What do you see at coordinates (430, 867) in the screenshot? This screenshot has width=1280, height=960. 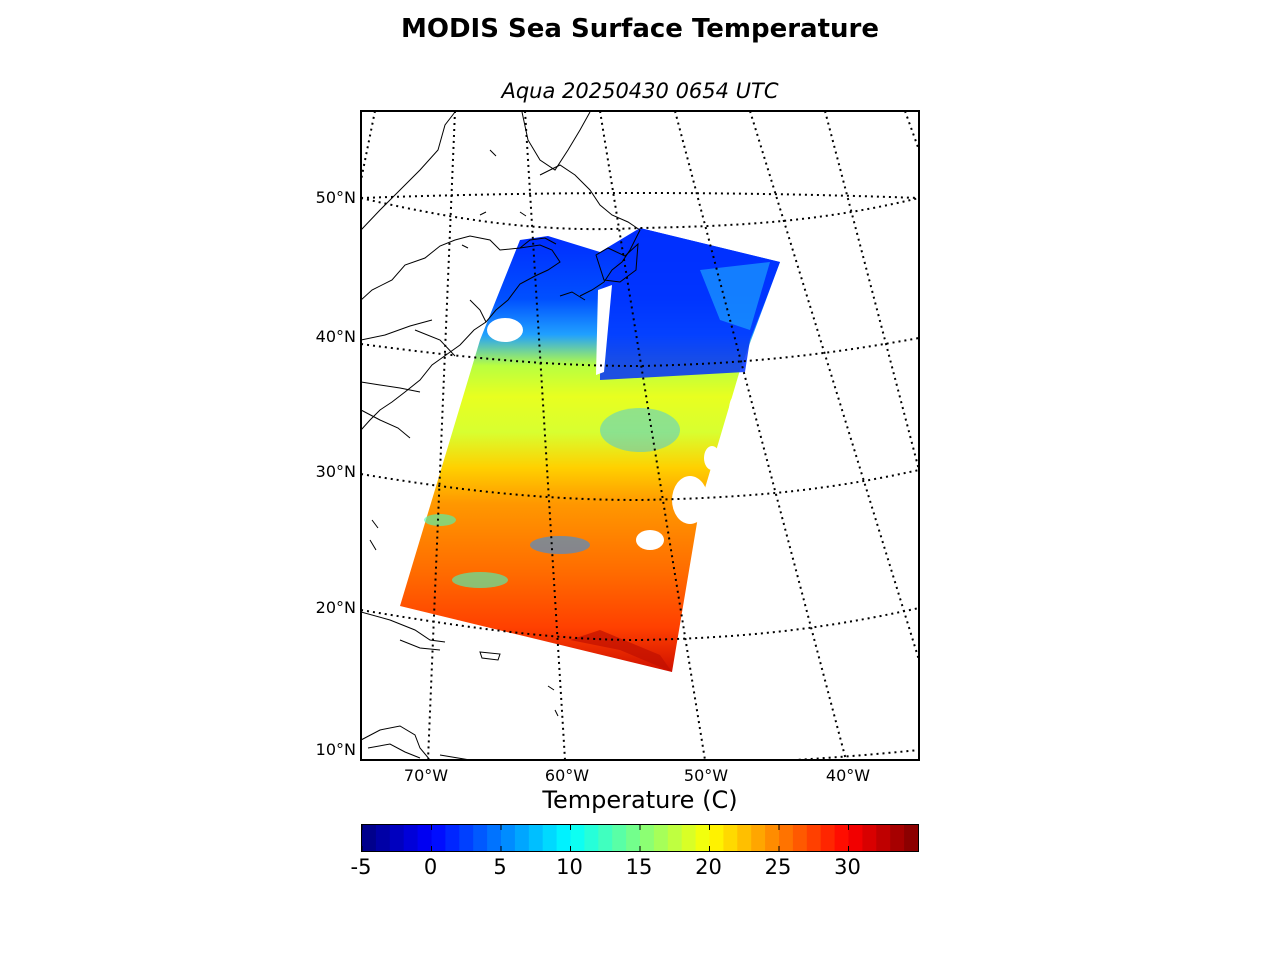 I see `colorbar-tick-label: 0` at bounding box center [430, 867].